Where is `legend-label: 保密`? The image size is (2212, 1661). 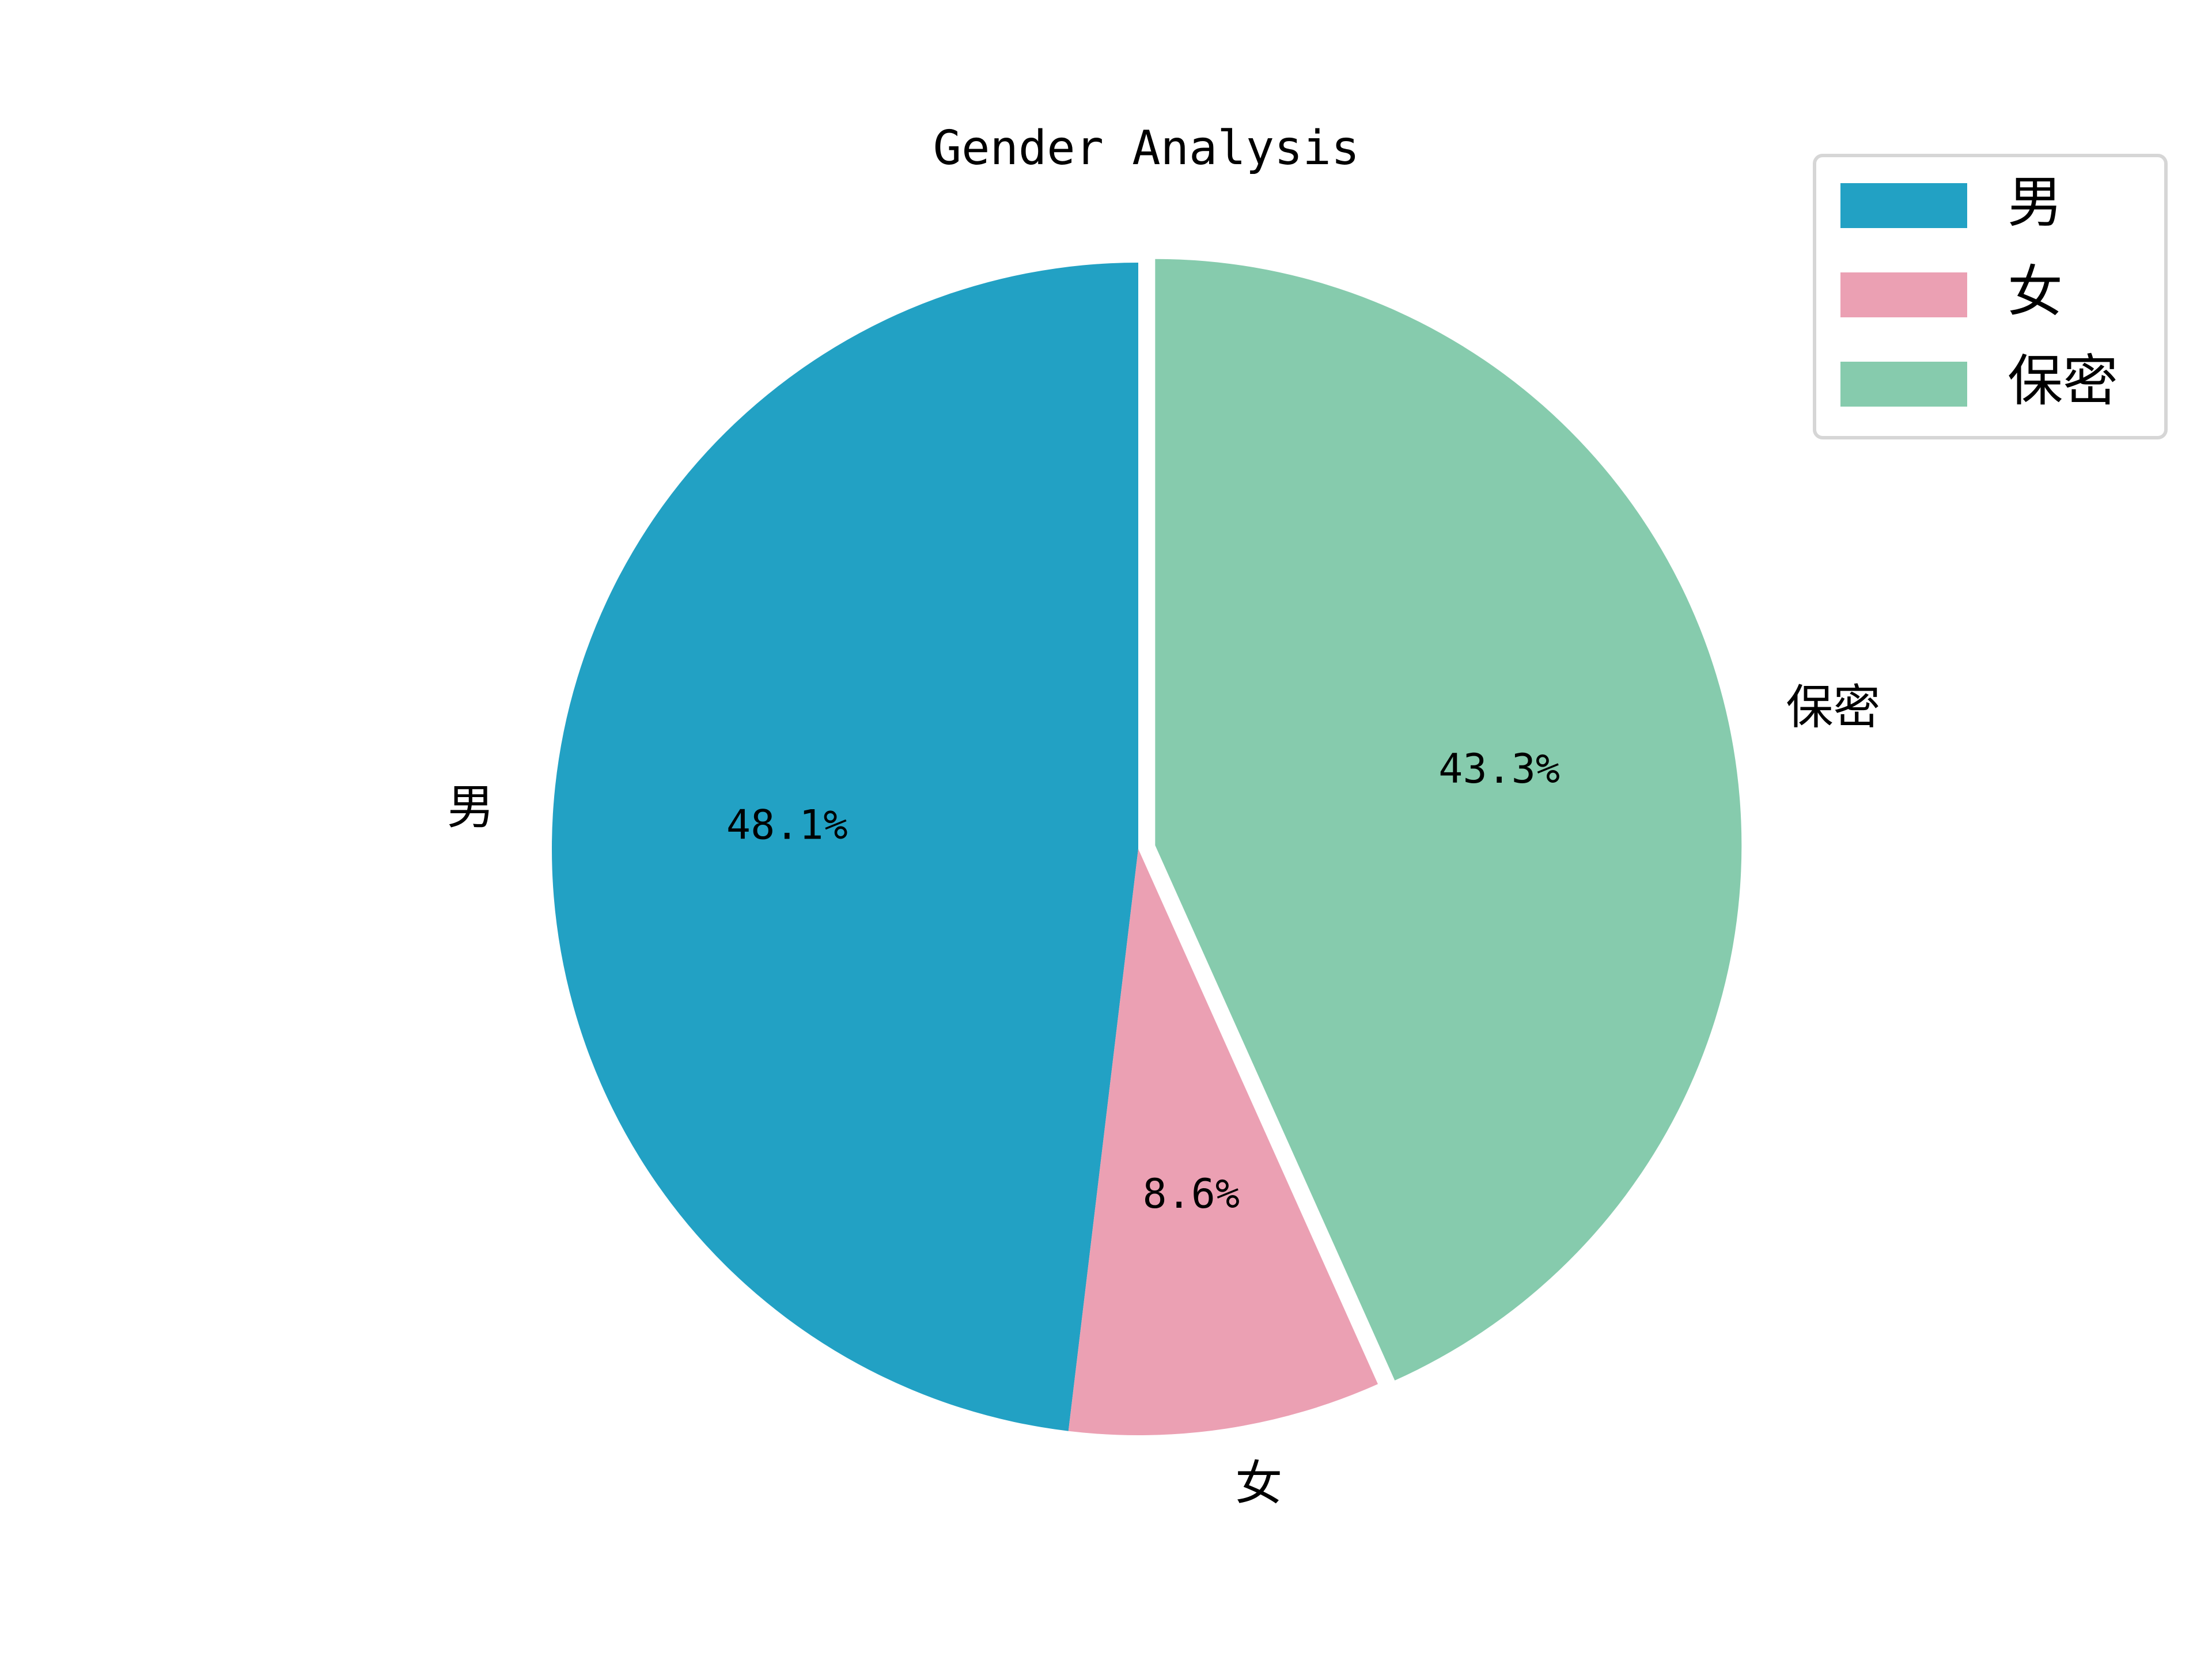 legend-label: 保密 is located at coordinates (2063, 380).